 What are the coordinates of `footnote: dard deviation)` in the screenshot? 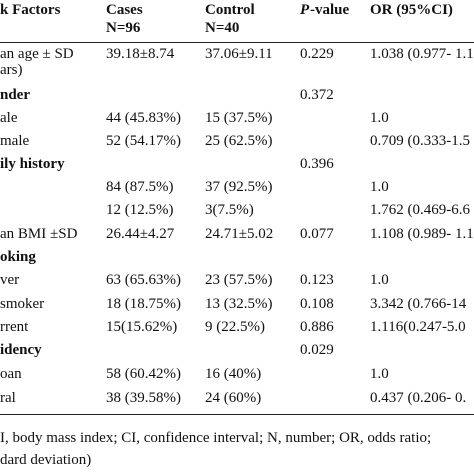 It's located at (46, 460).